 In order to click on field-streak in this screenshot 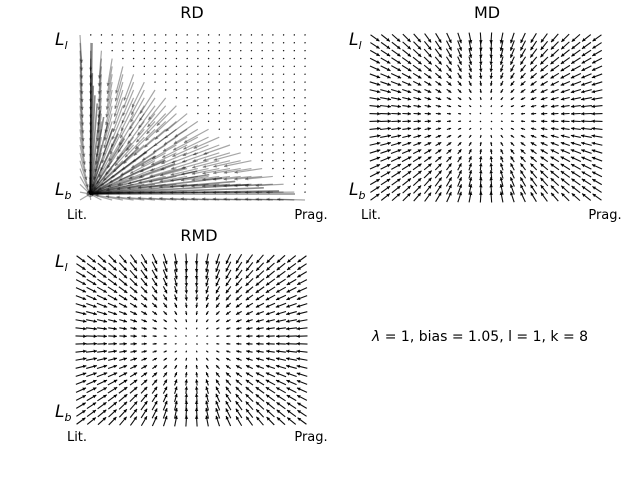, I will do `click(138, 180)`.